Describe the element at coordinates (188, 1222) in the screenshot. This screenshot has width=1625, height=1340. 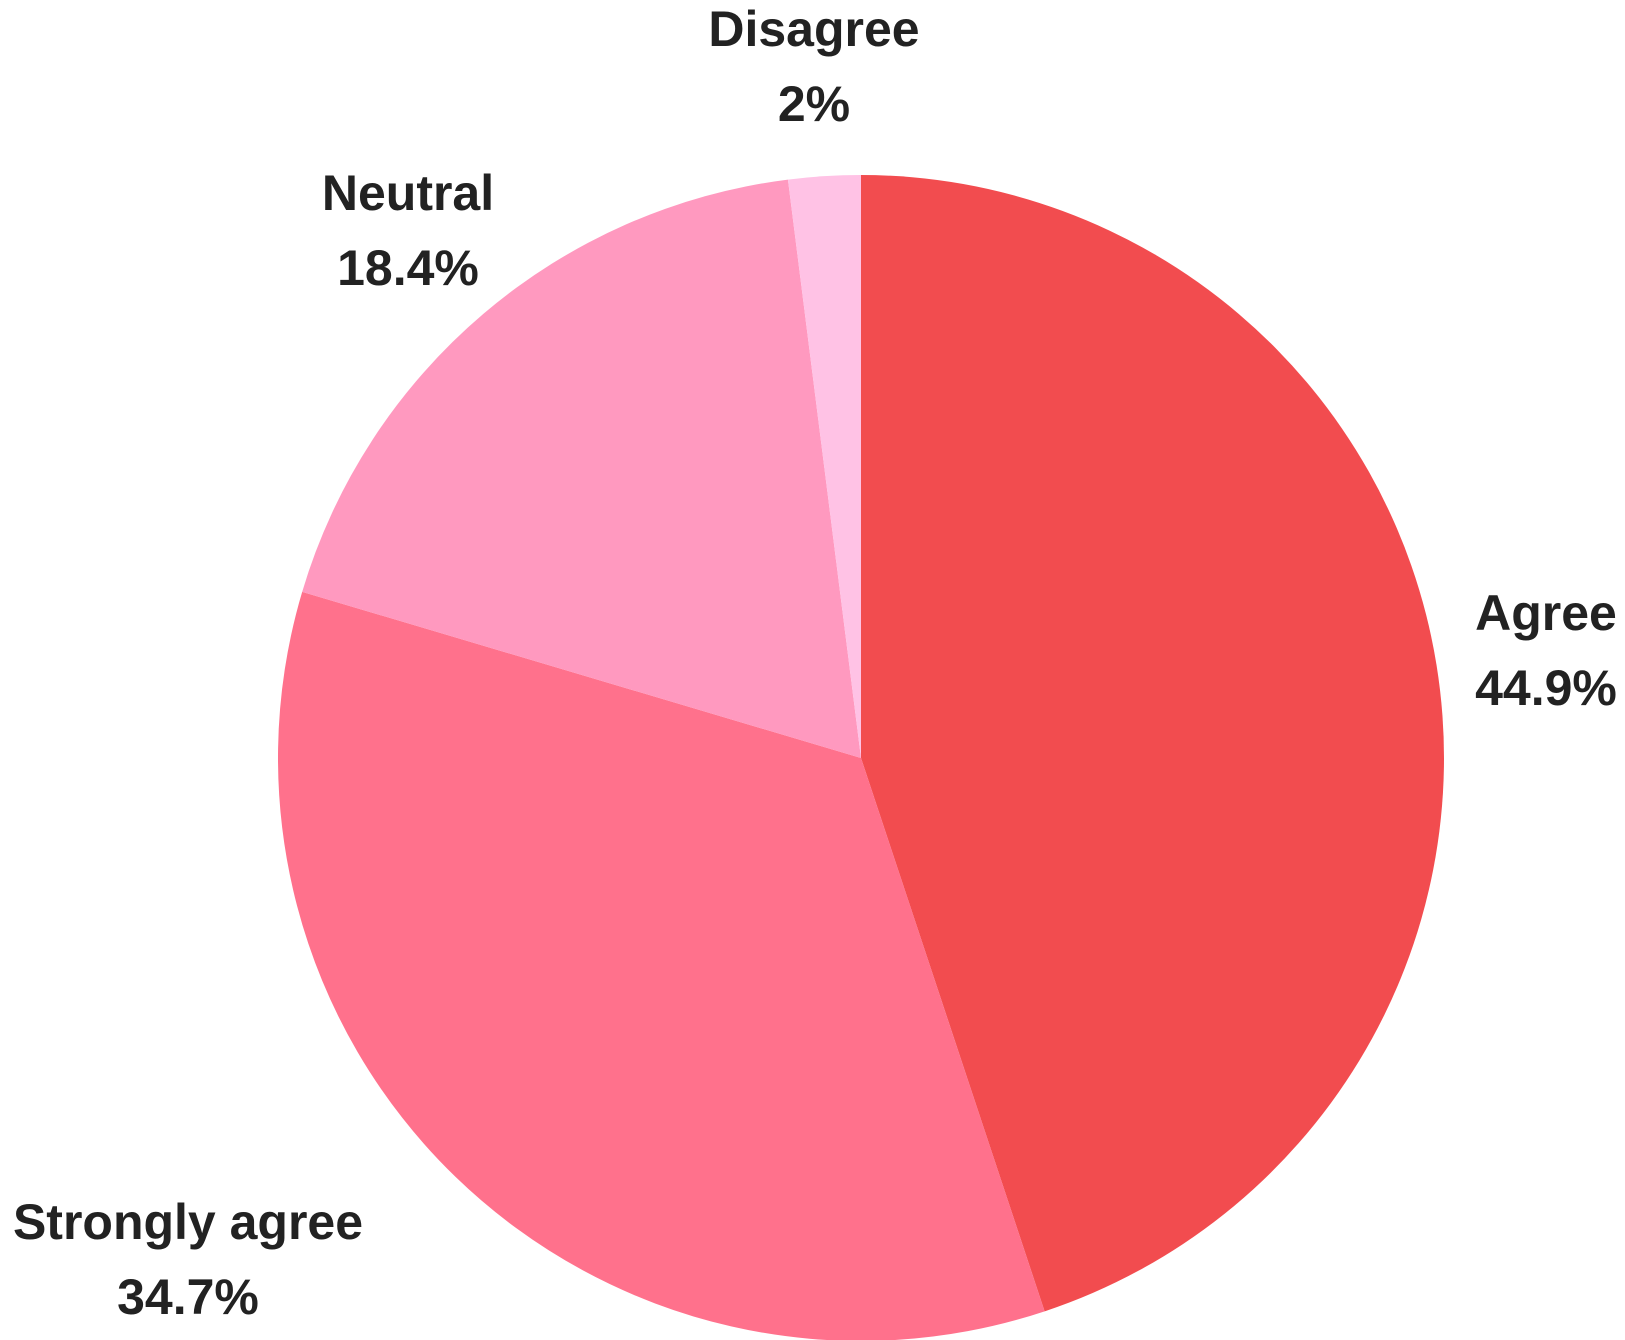
I see `slice-label-strongly-agree: Strongly agree` at that location.